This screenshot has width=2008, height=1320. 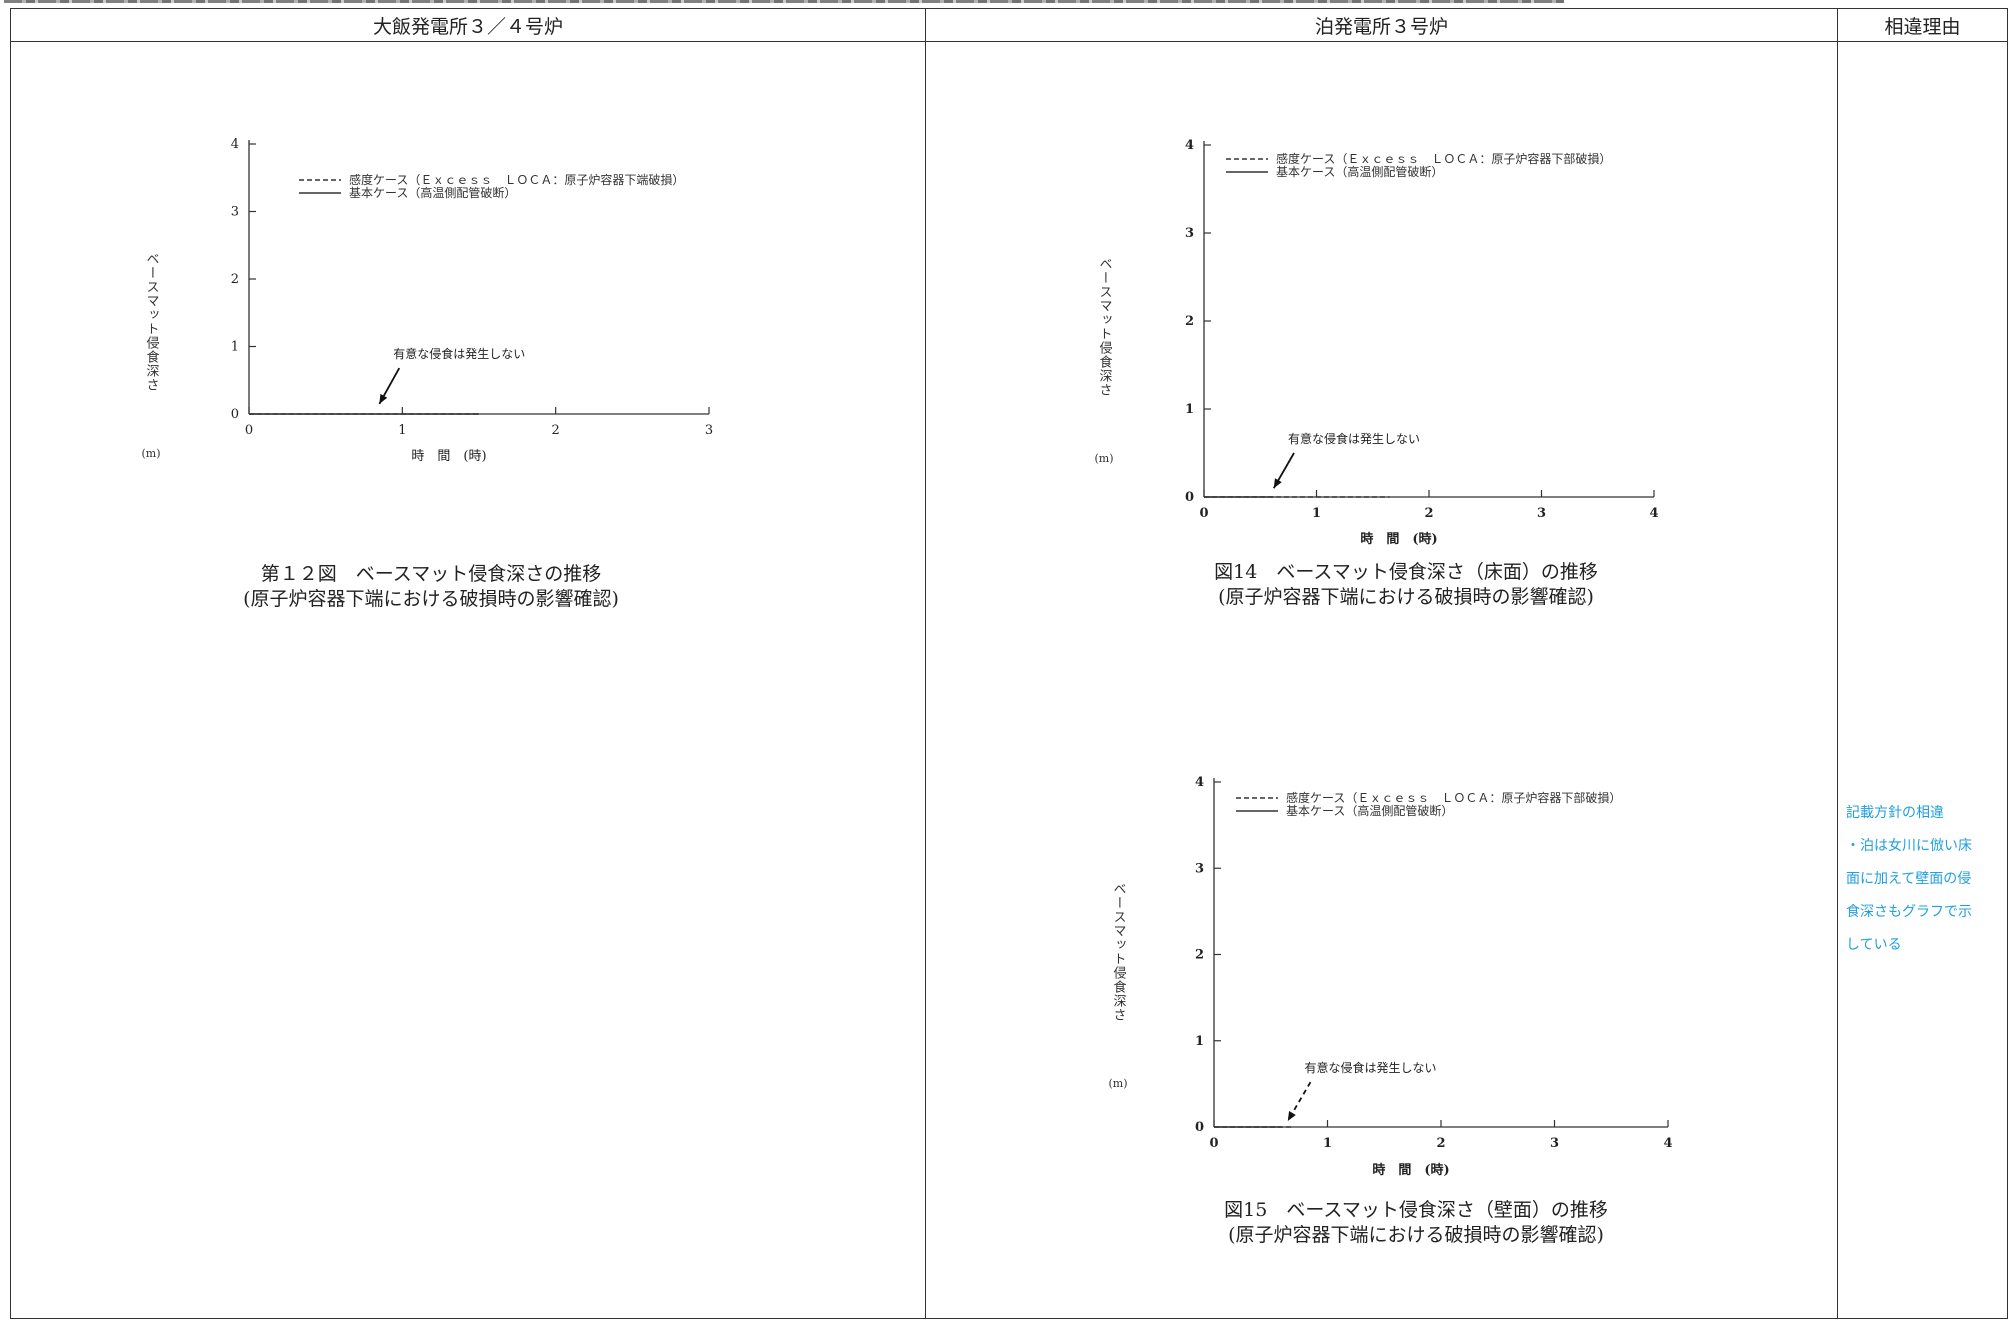 What do you see at coordinates (1874, 945) in the screenshot?
I see `note-line: している` at bounding box center [1874, 945].